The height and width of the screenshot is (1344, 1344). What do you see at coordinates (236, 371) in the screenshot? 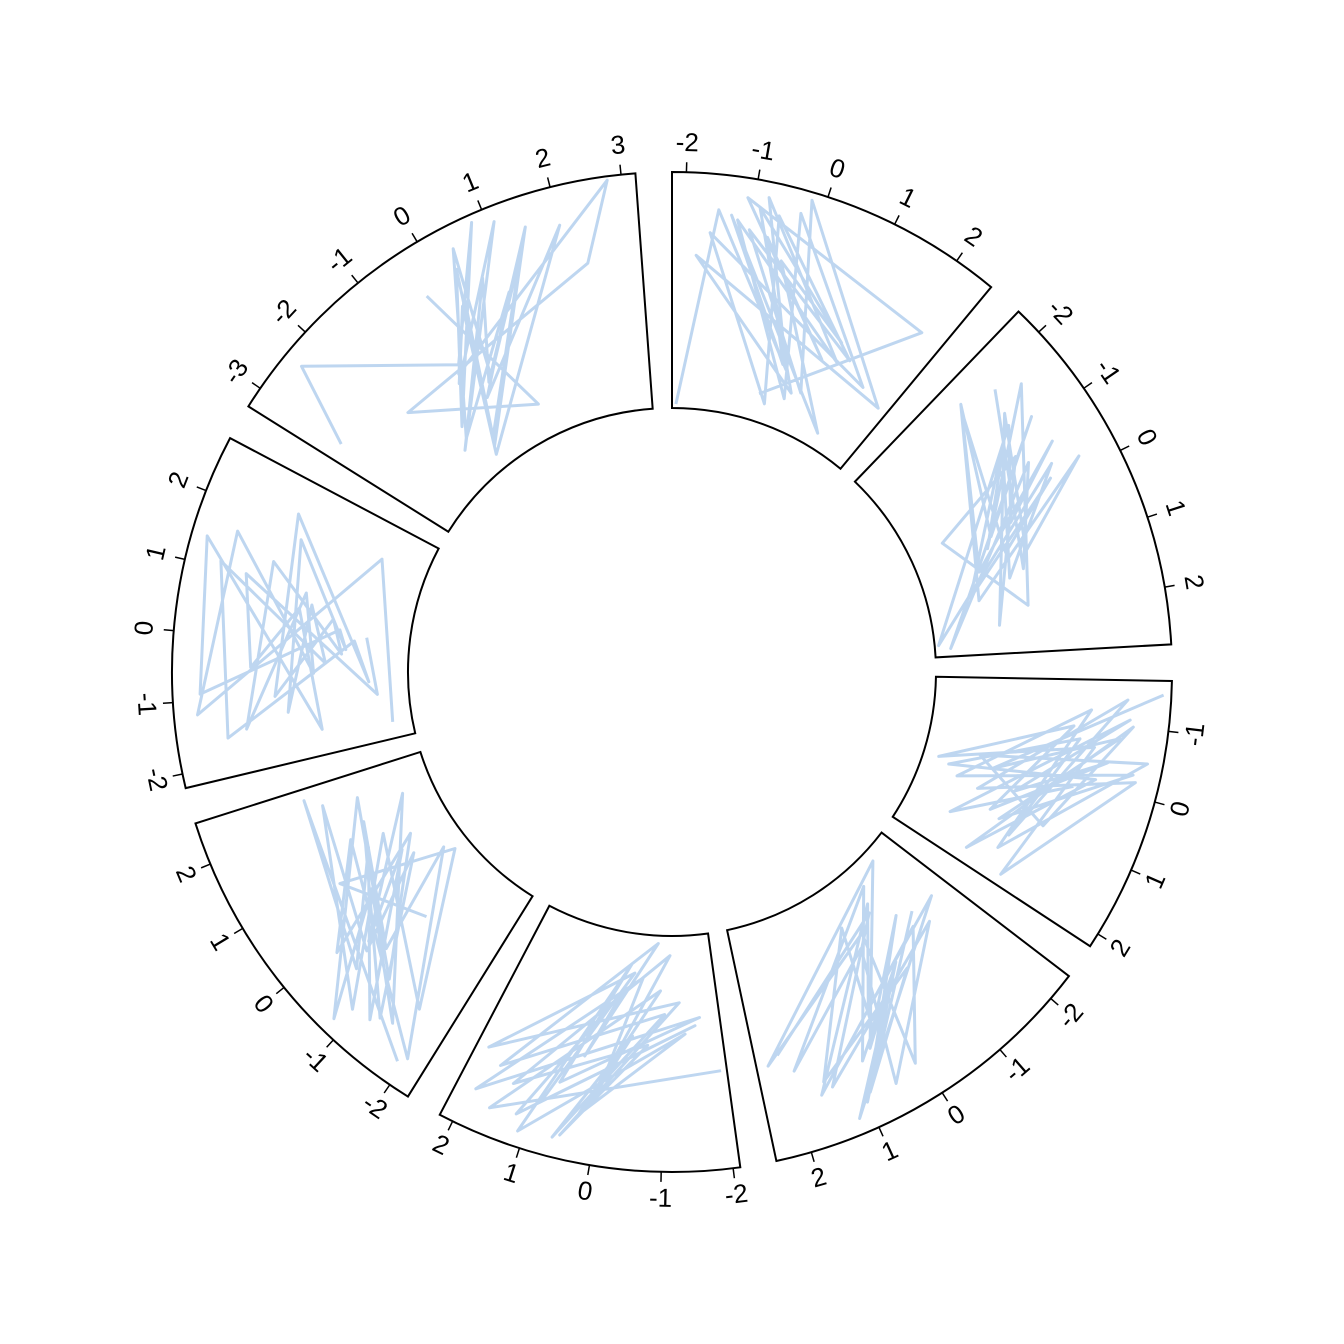
I see `x-tick-label: -3` at bounding box center [236, 371].